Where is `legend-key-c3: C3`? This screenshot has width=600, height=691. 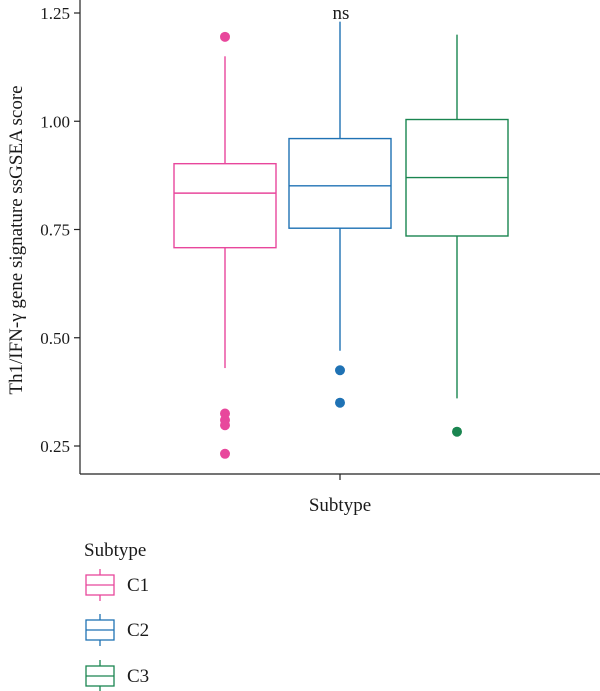
legend-key-c3: C3 is located at coordinates (117, 675).